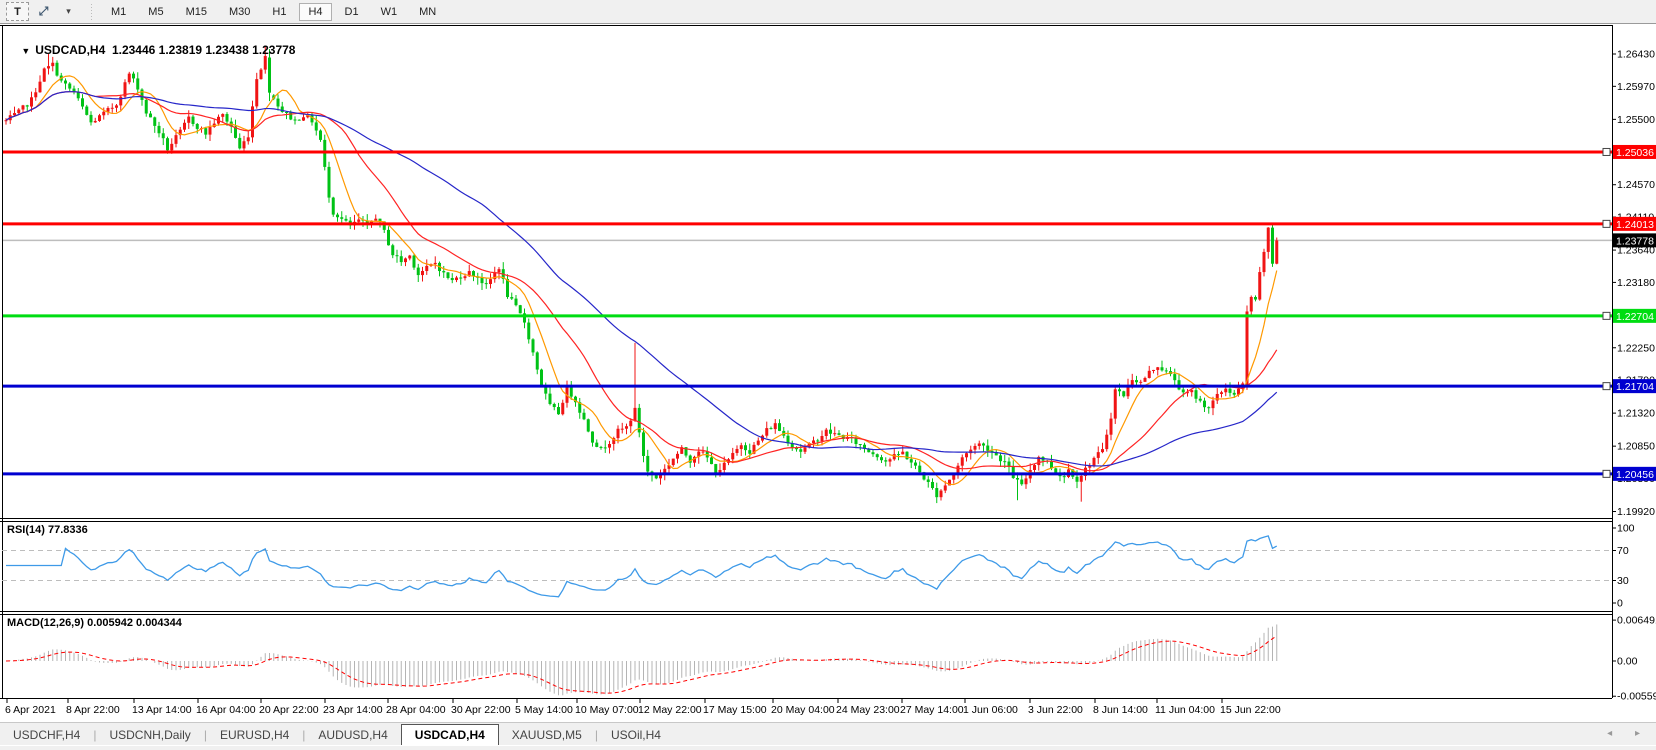 Image resolution: width=1656 pixels, height=750 pixels. Describe the element at coordinates (389, 11) in the screenshot. I see `timeframe-button-w1: W1` at that location.